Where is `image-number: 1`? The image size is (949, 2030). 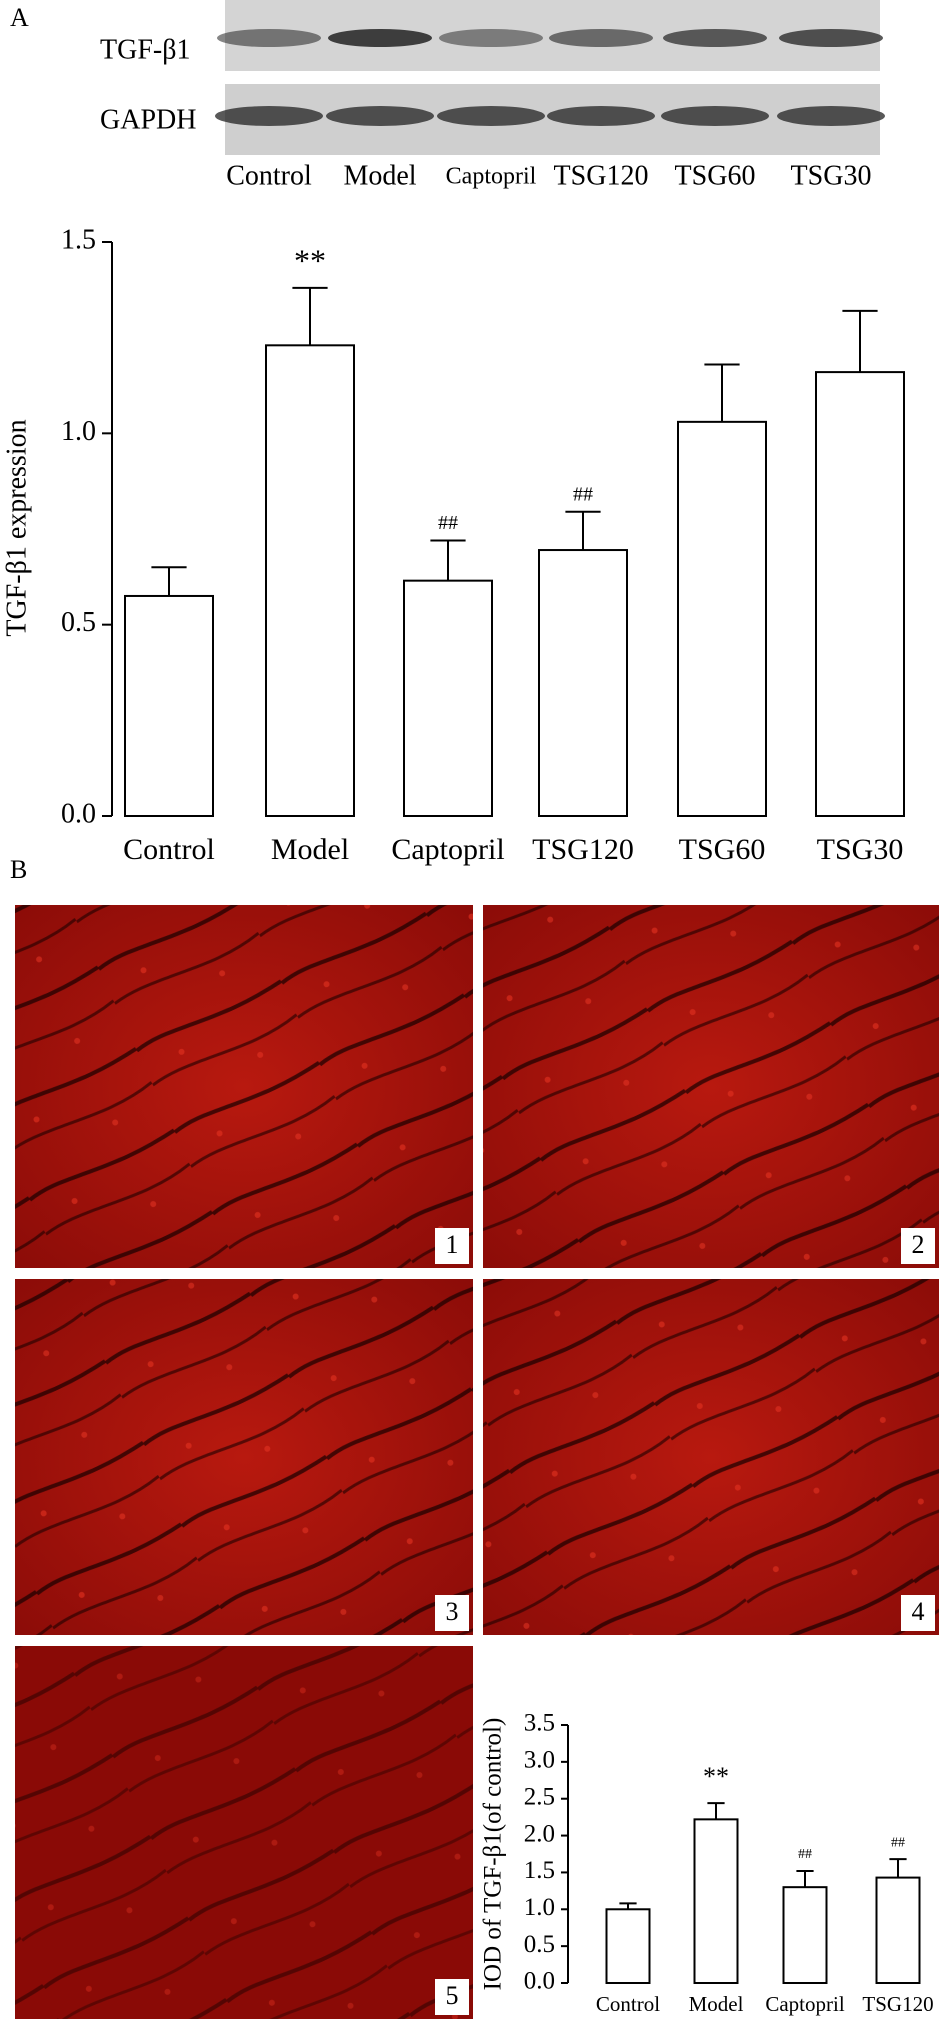
image-number: 1 is located at coordinates (452, 1244).